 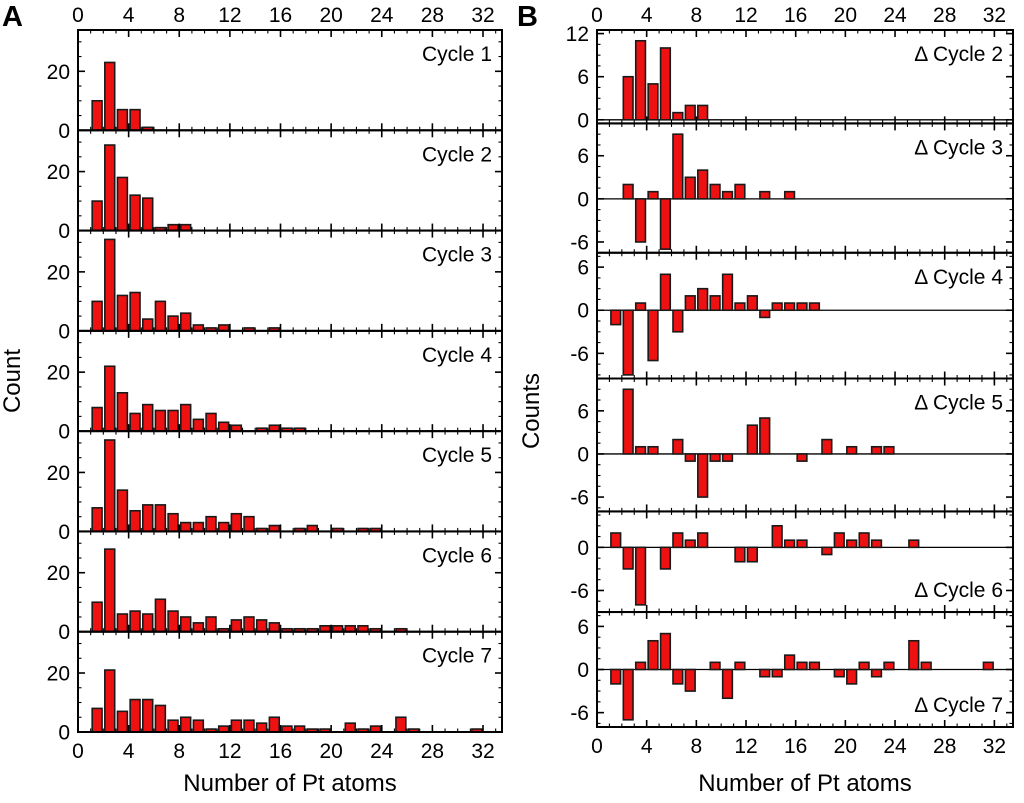 I want to click on x-tick-label-top: 8, so click(x=696, y=15).